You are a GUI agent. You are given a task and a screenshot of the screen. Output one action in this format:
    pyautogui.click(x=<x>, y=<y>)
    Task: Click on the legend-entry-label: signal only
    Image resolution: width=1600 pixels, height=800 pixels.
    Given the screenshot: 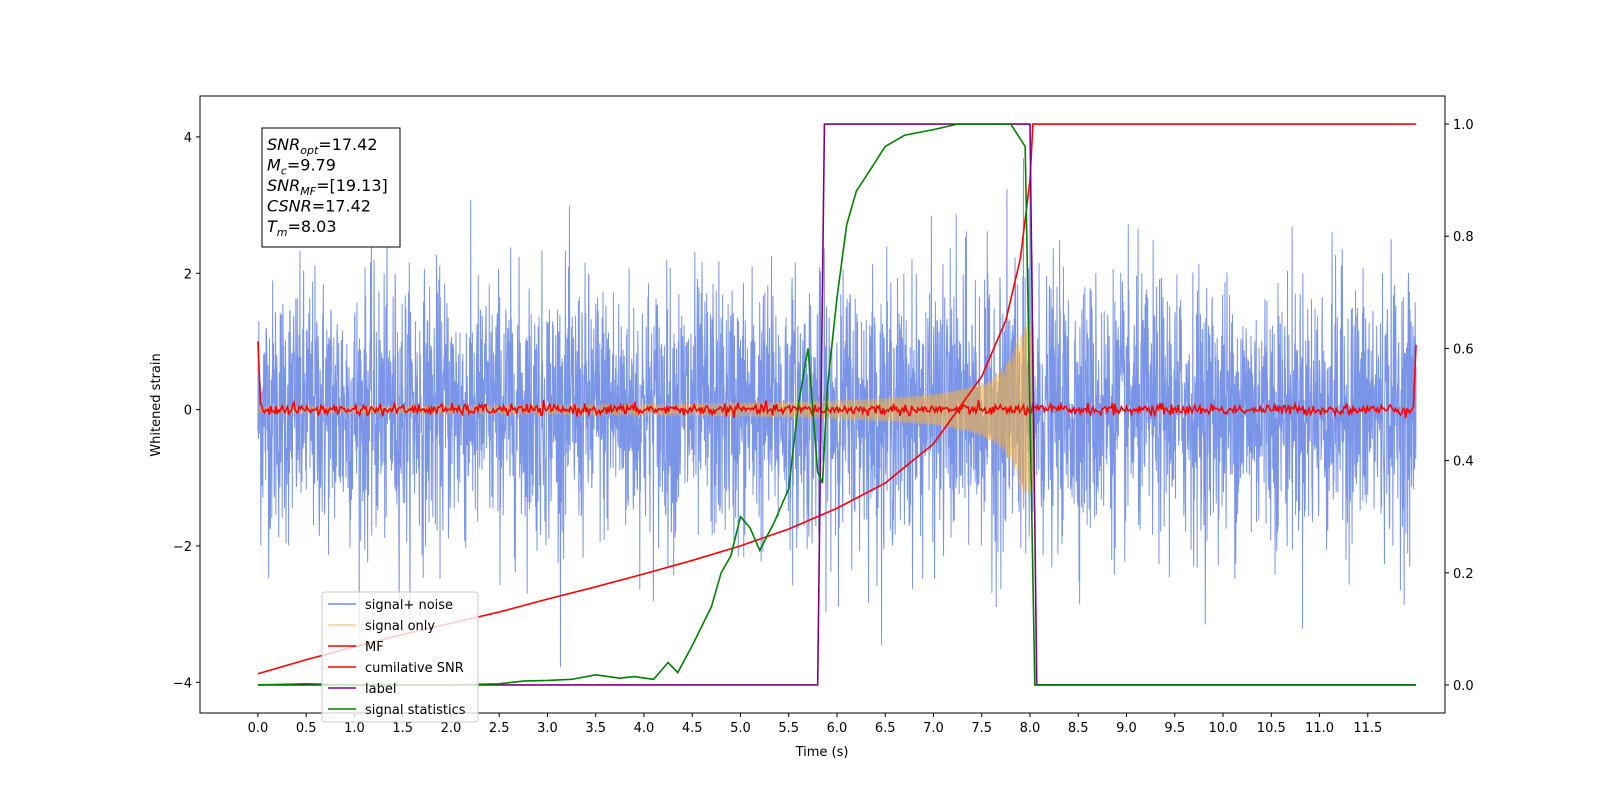 What is the action you would take?
    pyautogui.click(x=400, y=626)
    